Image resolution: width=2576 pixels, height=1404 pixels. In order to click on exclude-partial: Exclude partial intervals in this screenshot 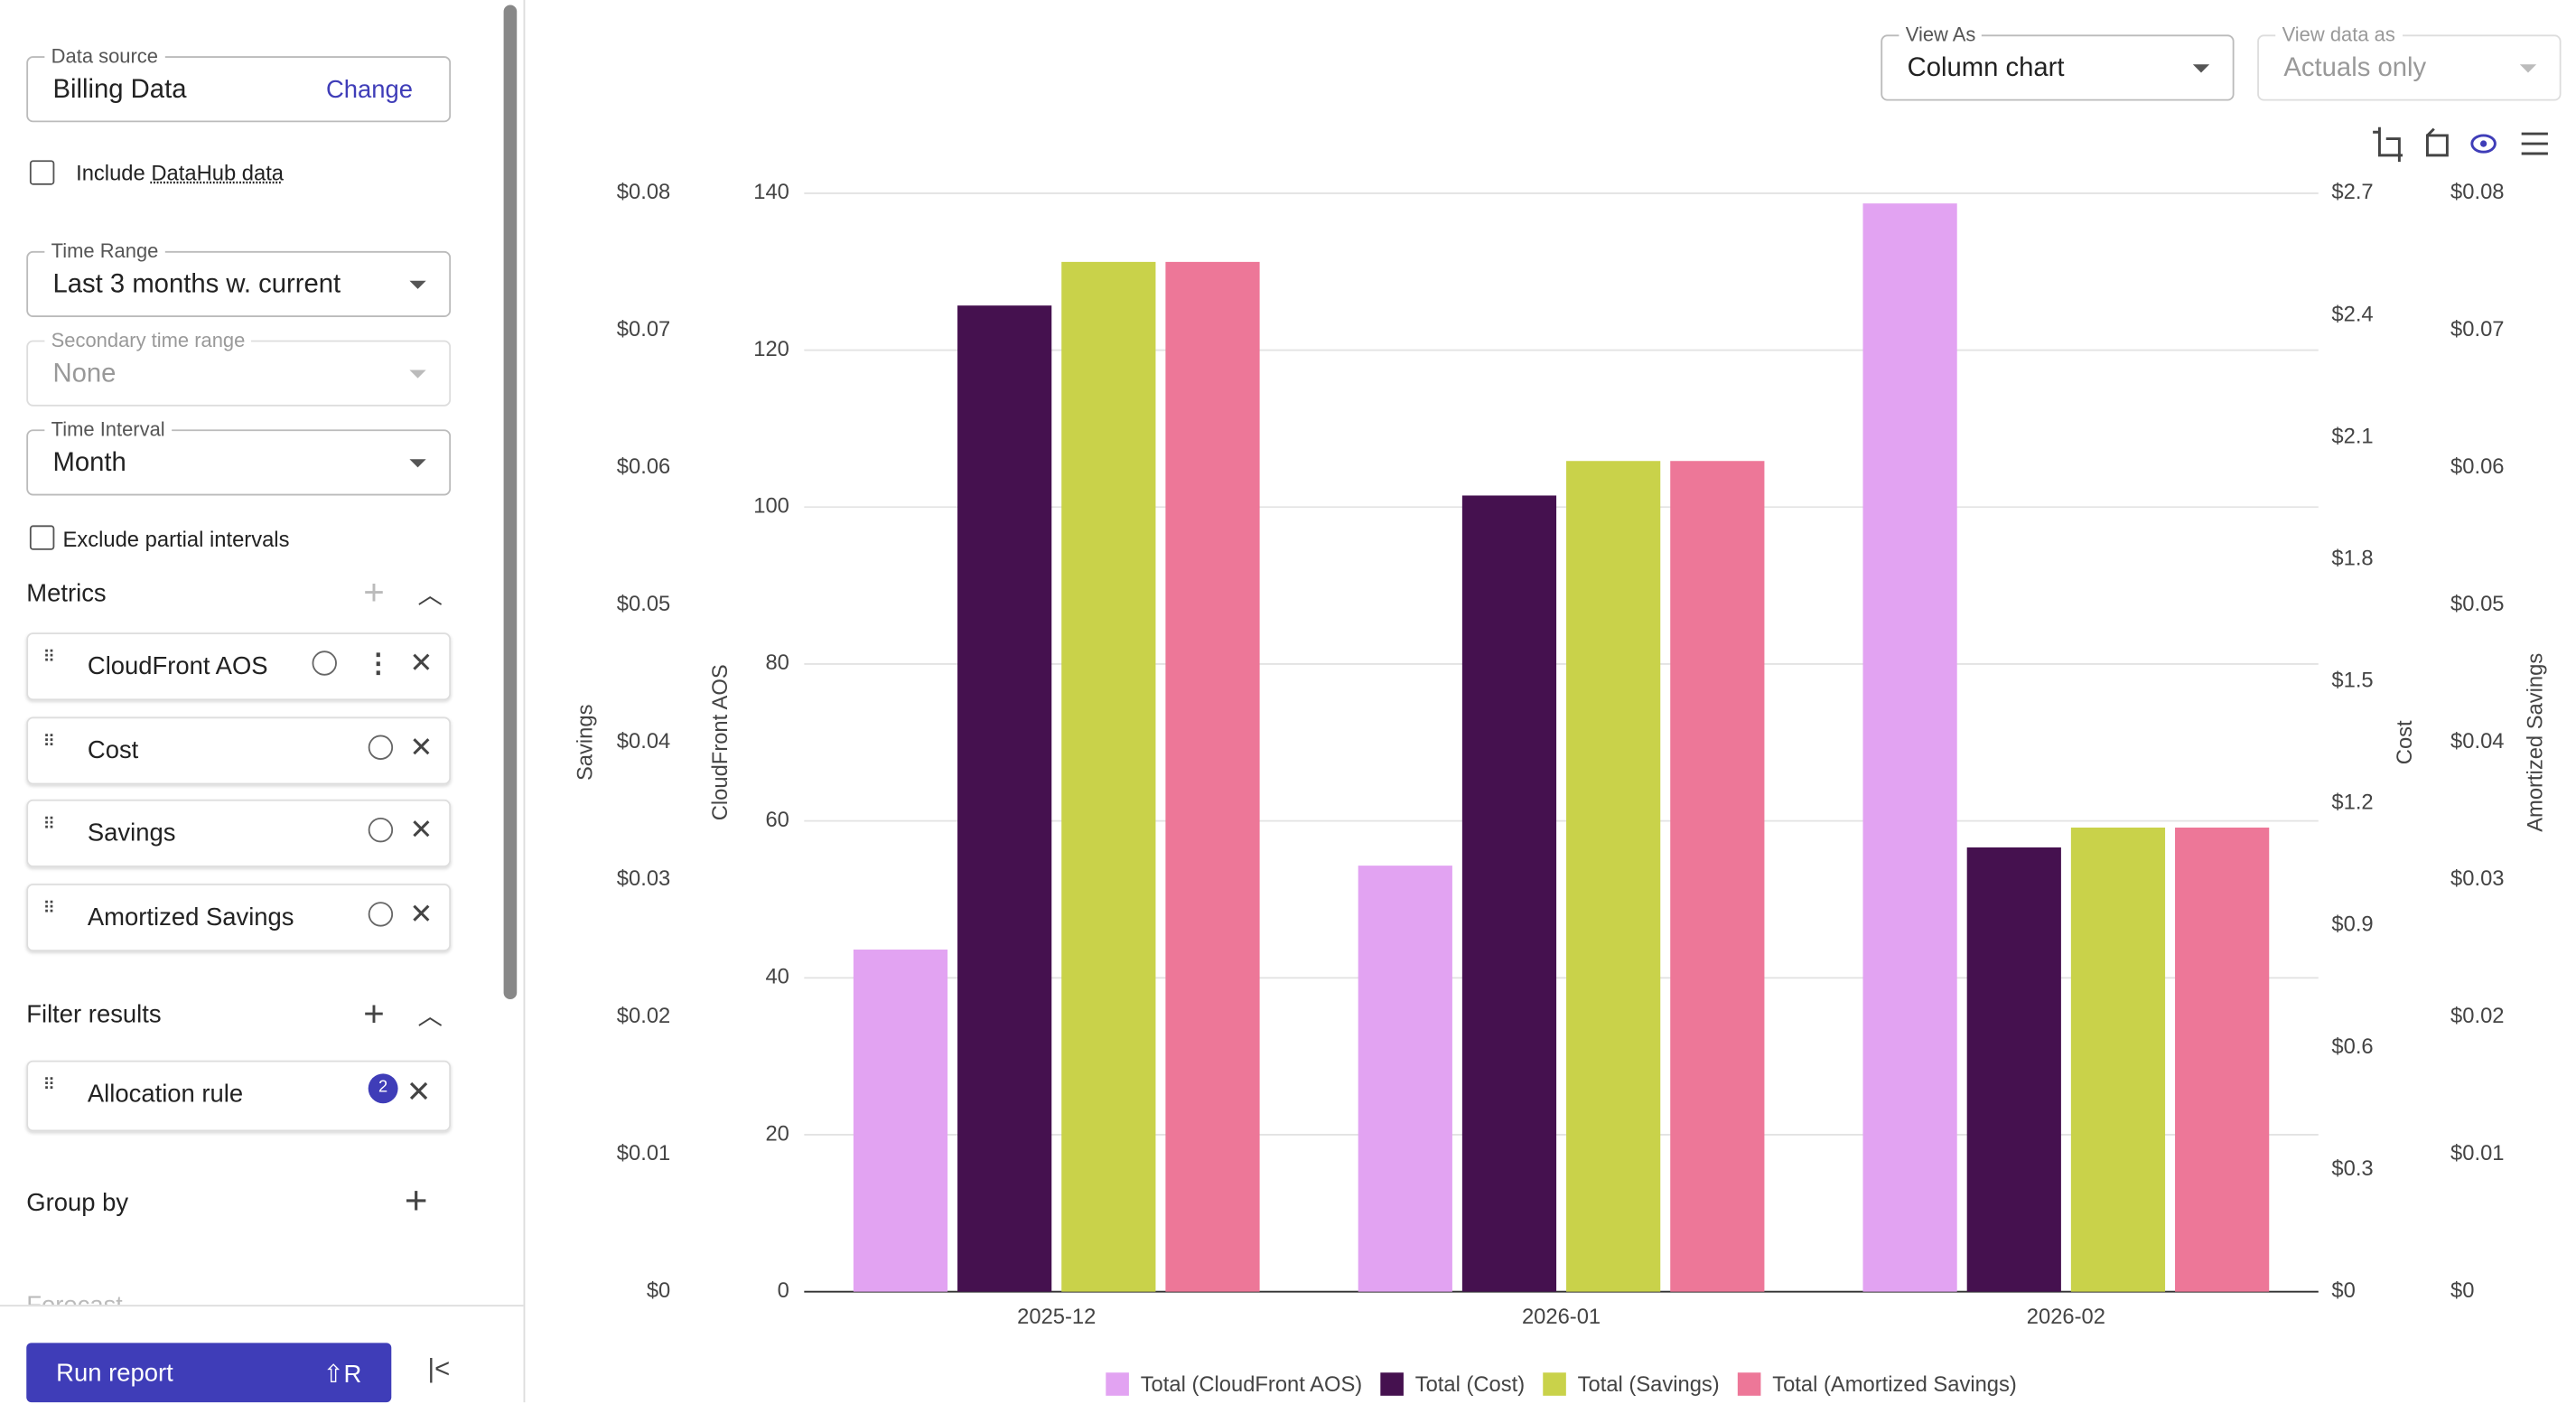, I will do `click(176, 539)`.